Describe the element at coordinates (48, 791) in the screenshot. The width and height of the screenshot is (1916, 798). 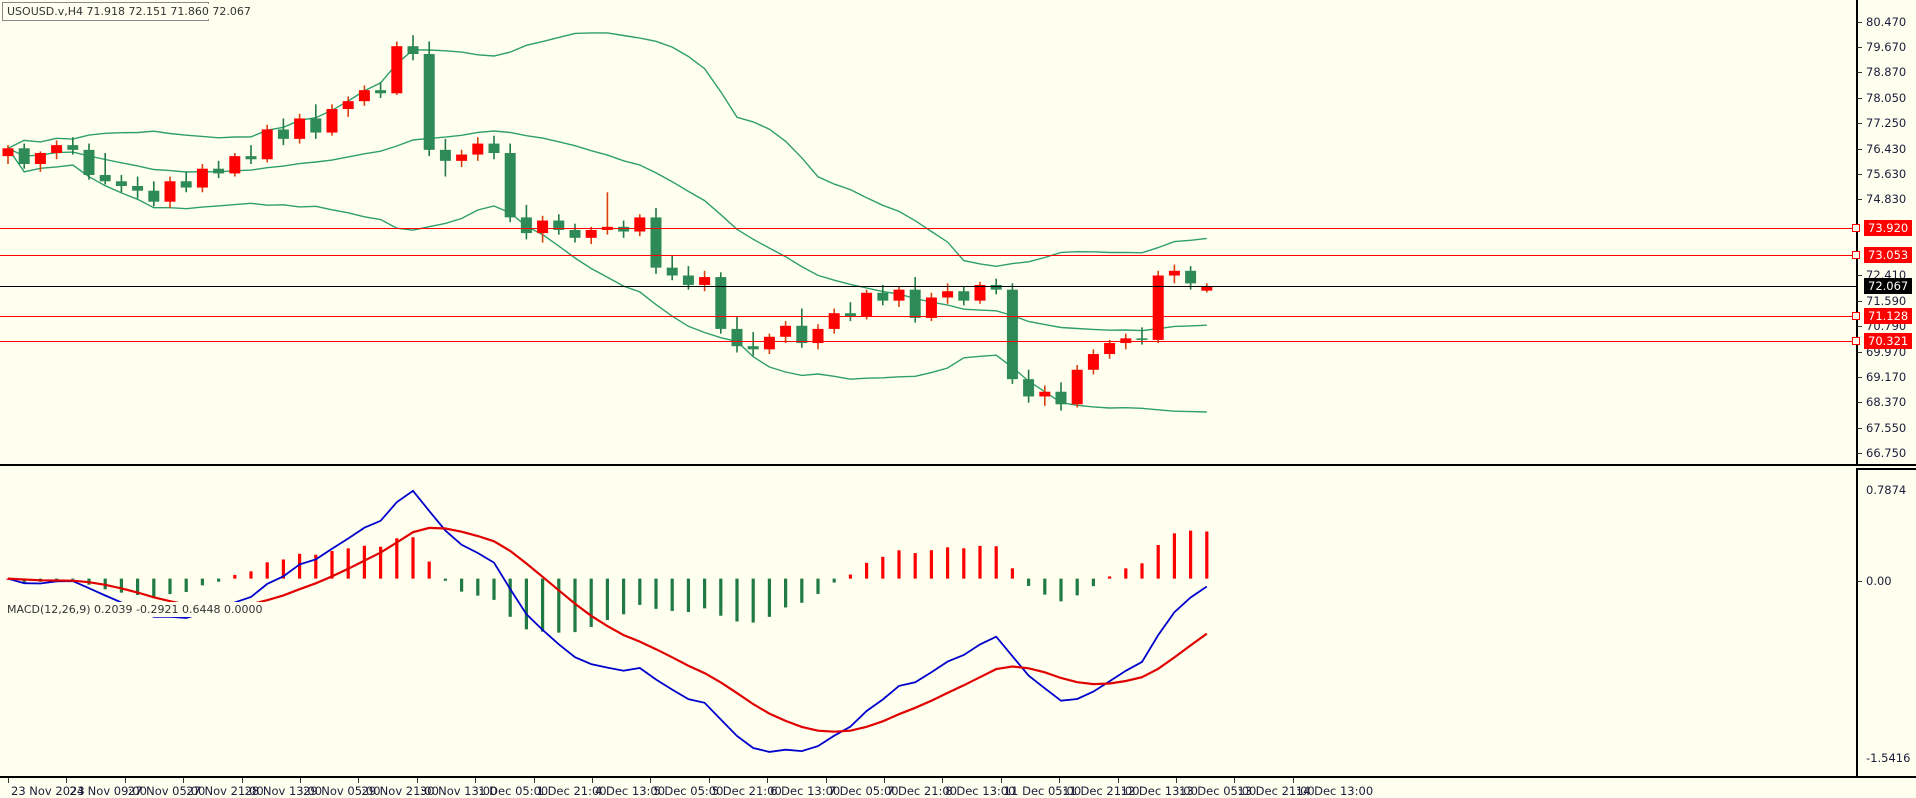
I see `time-axis-label: 23 Nov 2023` at that location.